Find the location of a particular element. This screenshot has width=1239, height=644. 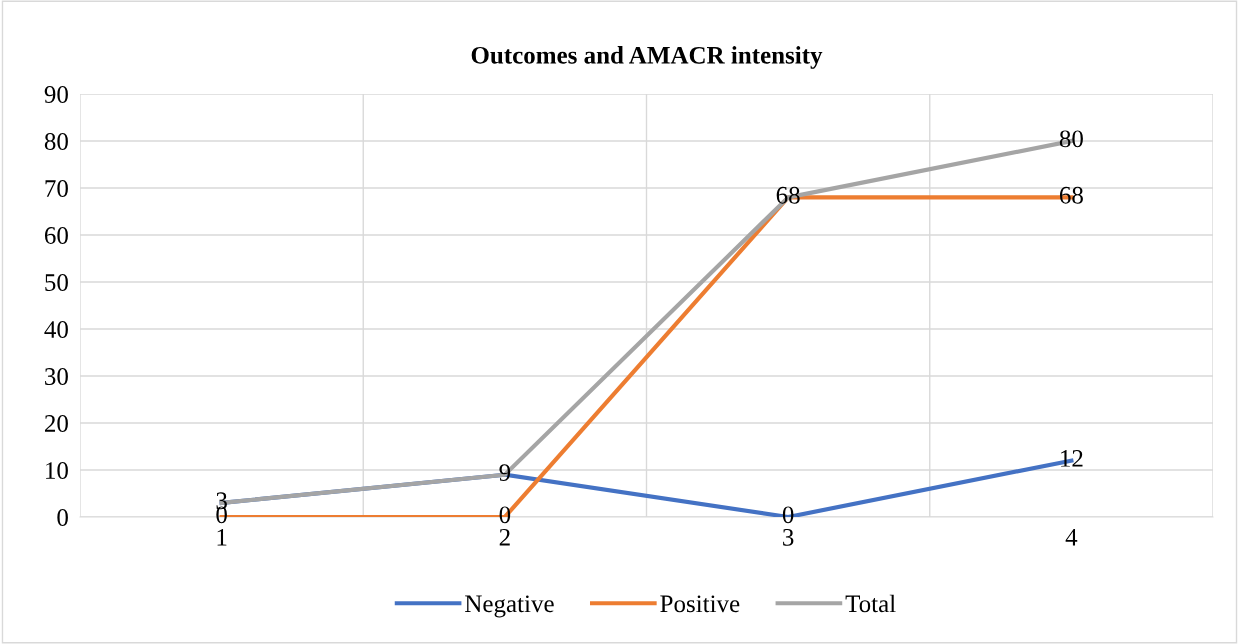

y-tick-label: 80 is located at coordinates (56, 141).